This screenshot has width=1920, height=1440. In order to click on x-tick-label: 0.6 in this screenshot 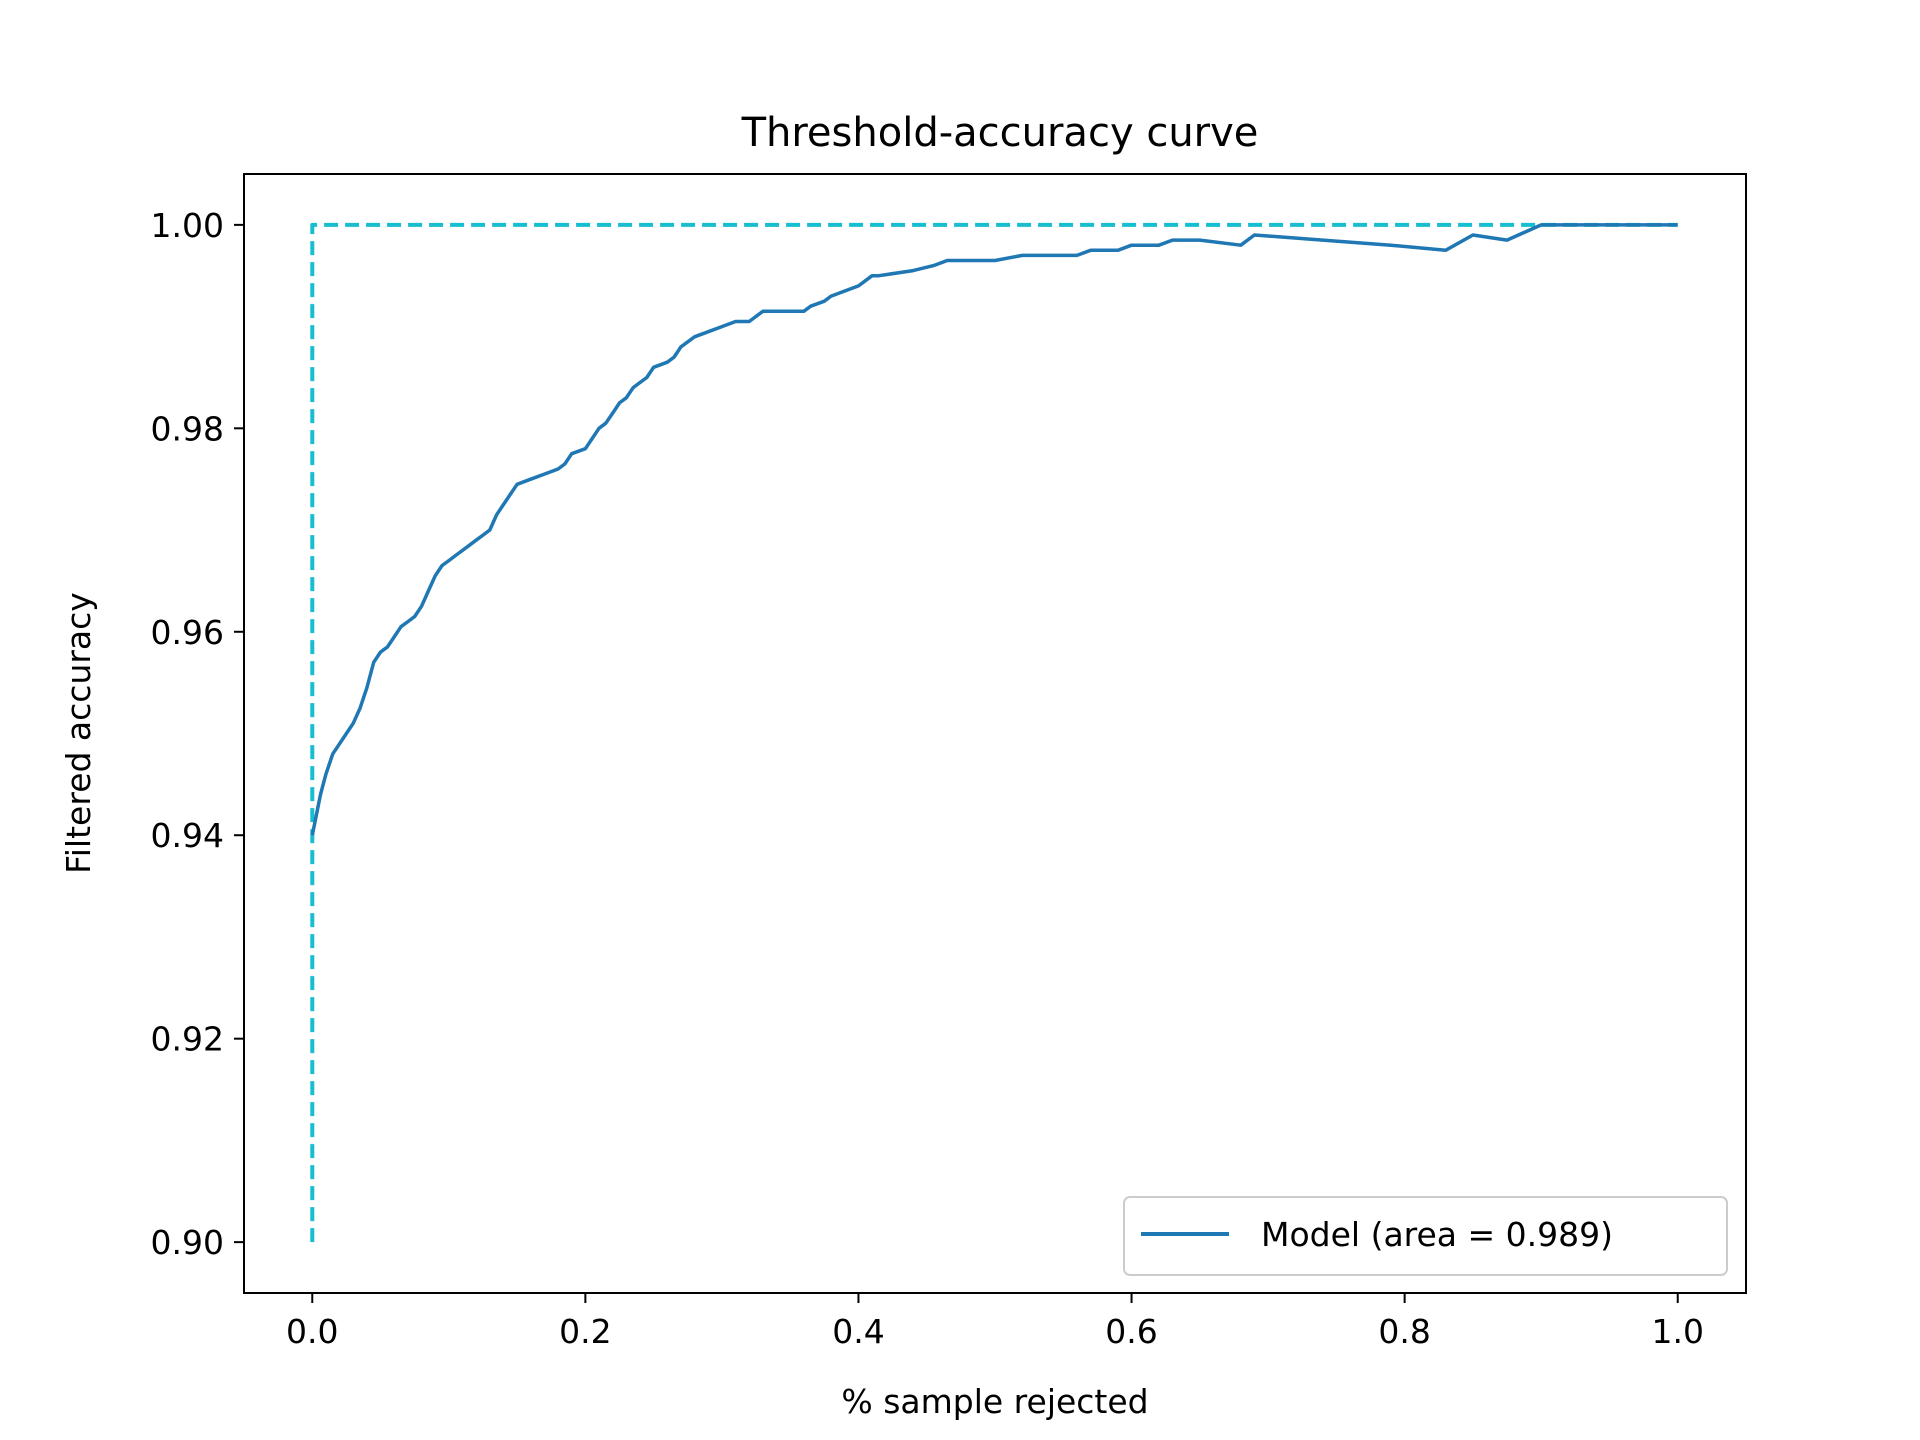, I will do `click(1131, 1331)`.